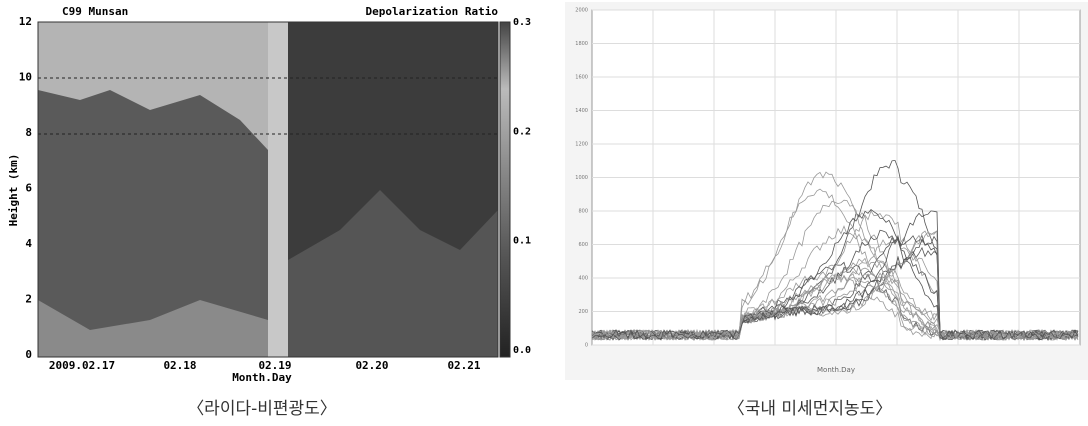 The width and height of the screenshot is (1088, 426). Describe the element at coordinates (153, 328) in the screenshot. I see `surface-layer` at that location.